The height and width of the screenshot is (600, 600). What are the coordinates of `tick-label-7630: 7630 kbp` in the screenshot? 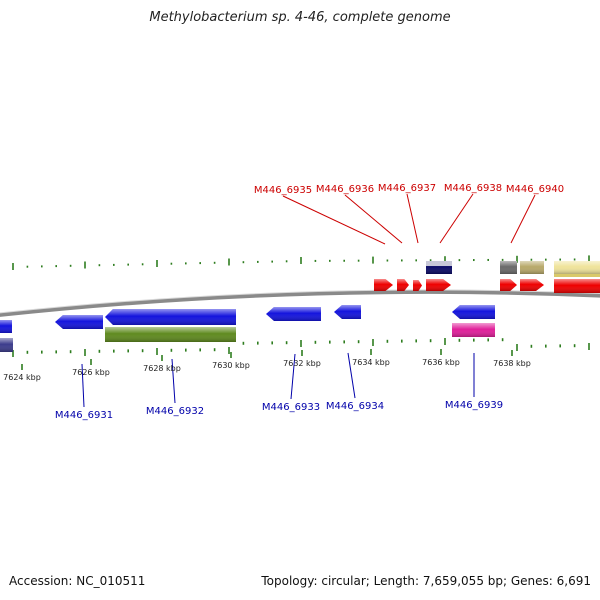 It's located at (231, 365).